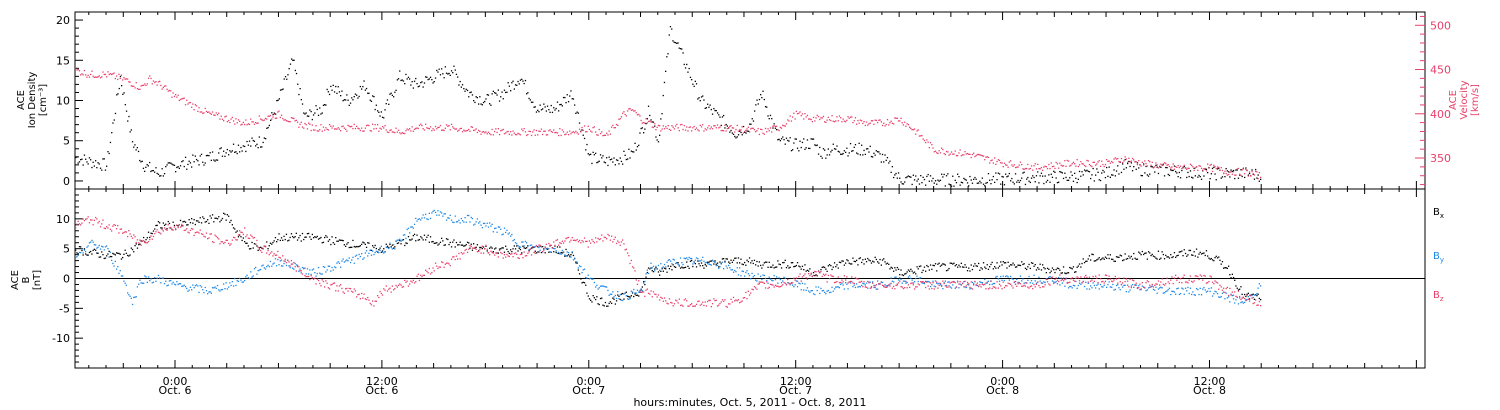 The width and height of the screenshot is (1500, 410). I want to click on y-tick-label: 10, so click(63, 219).